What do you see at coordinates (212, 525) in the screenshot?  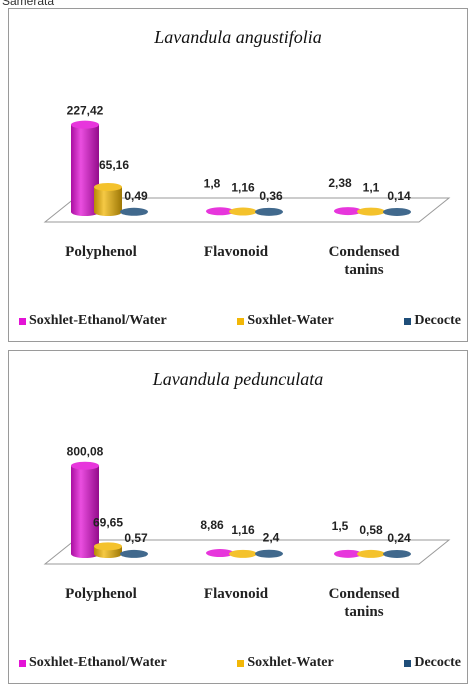 I see `data-label: 8,86` at bounding box center [212, 525].